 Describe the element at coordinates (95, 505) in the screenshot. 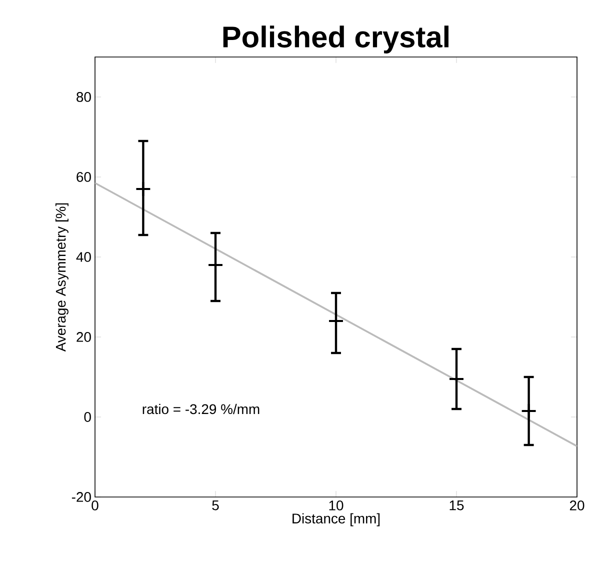

I see `x-tick-label: 0` at that location.